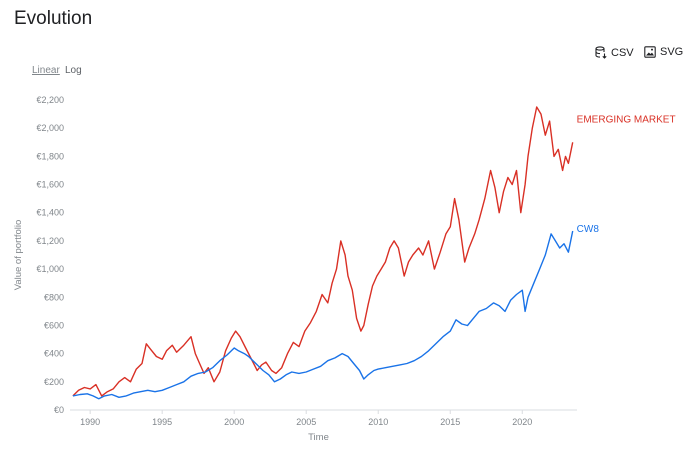 This screenshot has height=457, width=690. What do you see at coordinates (73, 70) in the screenshot?
I see `log-scale-toggle: Log` at bounding box center [73, 70].